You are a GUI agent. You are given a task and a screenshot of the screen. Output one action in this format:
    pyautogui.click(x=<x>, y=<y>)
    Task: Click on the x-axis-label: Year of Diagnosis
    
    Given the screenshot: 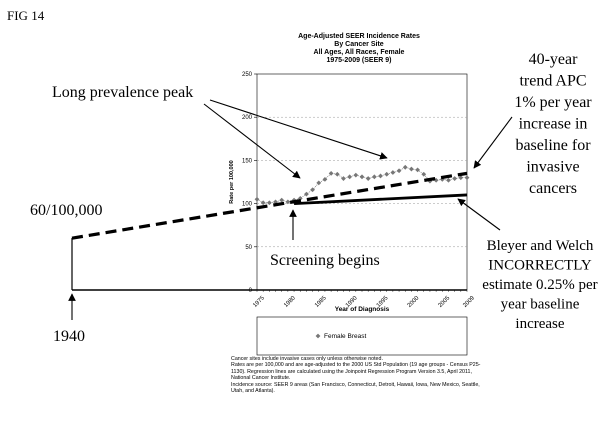 What is the action you would take?
    pyautogui.click(x=362, y=309)
    